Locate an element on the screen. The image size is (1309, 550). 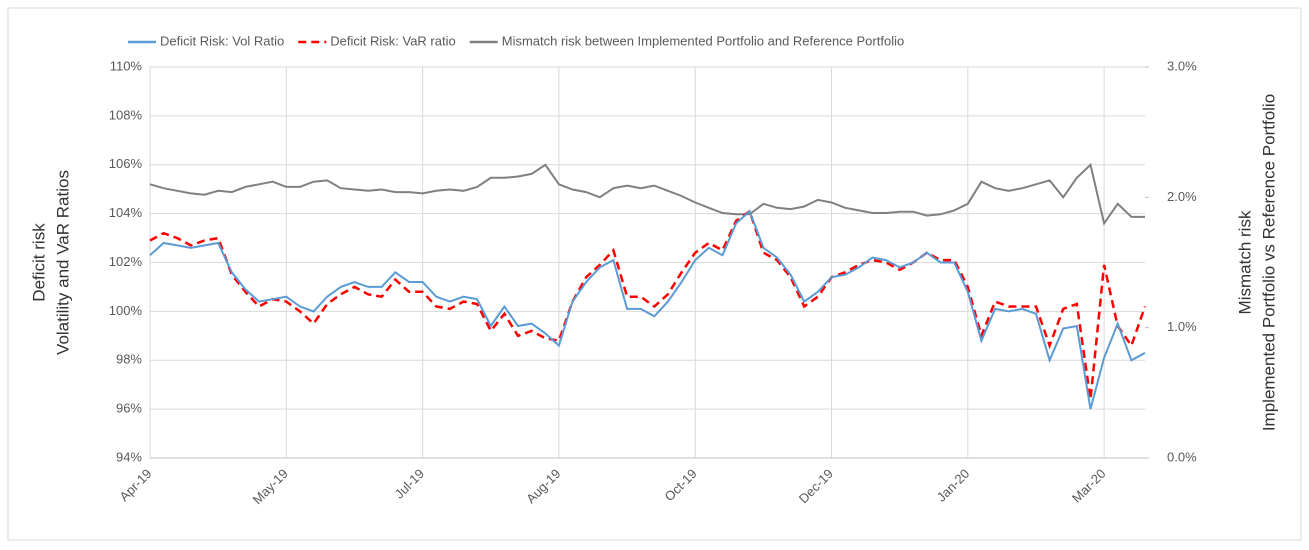
y-axis-title: Deficit risk is located at coordinates (38, 262).